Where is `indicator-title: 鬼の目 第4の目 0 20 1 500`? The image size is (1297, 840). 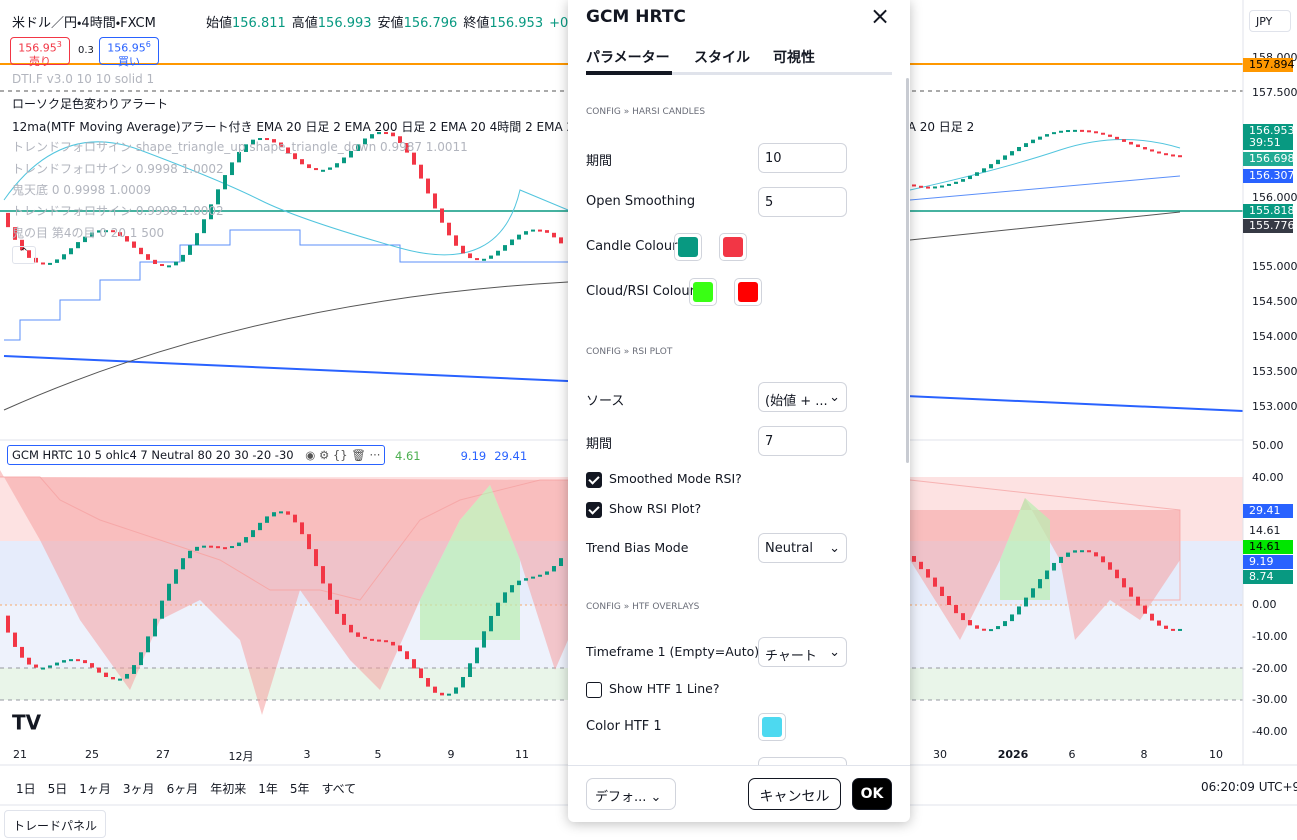
indicator-title: 鬼の目 第4の目 0 20 1 500 is located at coordinates (88, 233).